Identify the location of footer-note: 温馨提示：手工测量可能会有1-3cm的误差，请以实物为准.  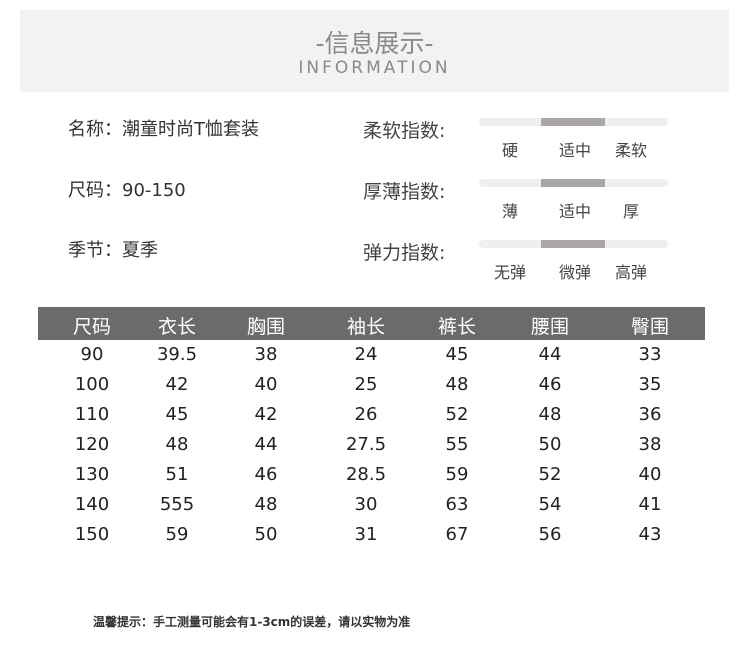
(252, 622).